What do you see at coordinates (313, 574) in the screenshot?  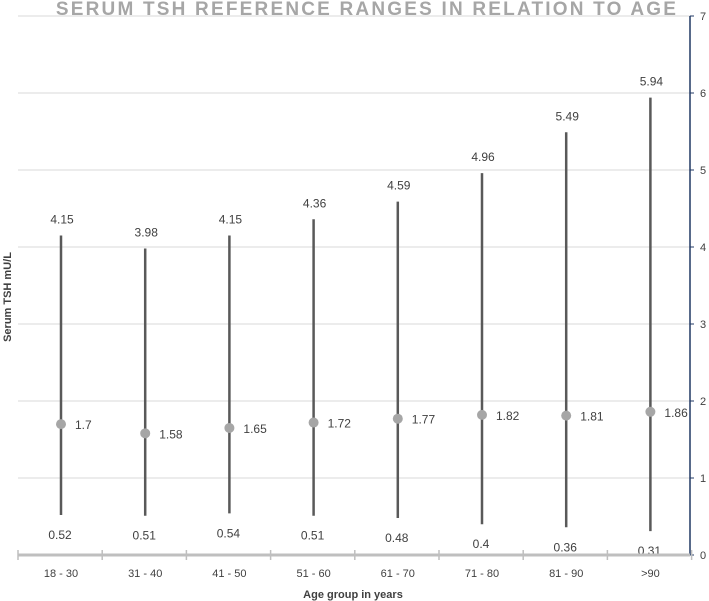 I see `x-tick-label-51 - 60: 51 - 60` at bounding box center [313, 574].